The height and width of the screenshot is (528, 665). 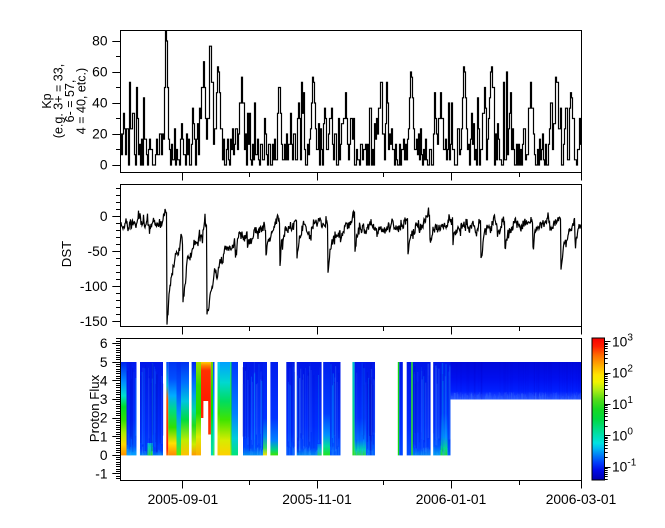 What do you see at coordinates (100, 41) in the screenshot?
I see `svg-text: 80` at bounding box center [100, 41].